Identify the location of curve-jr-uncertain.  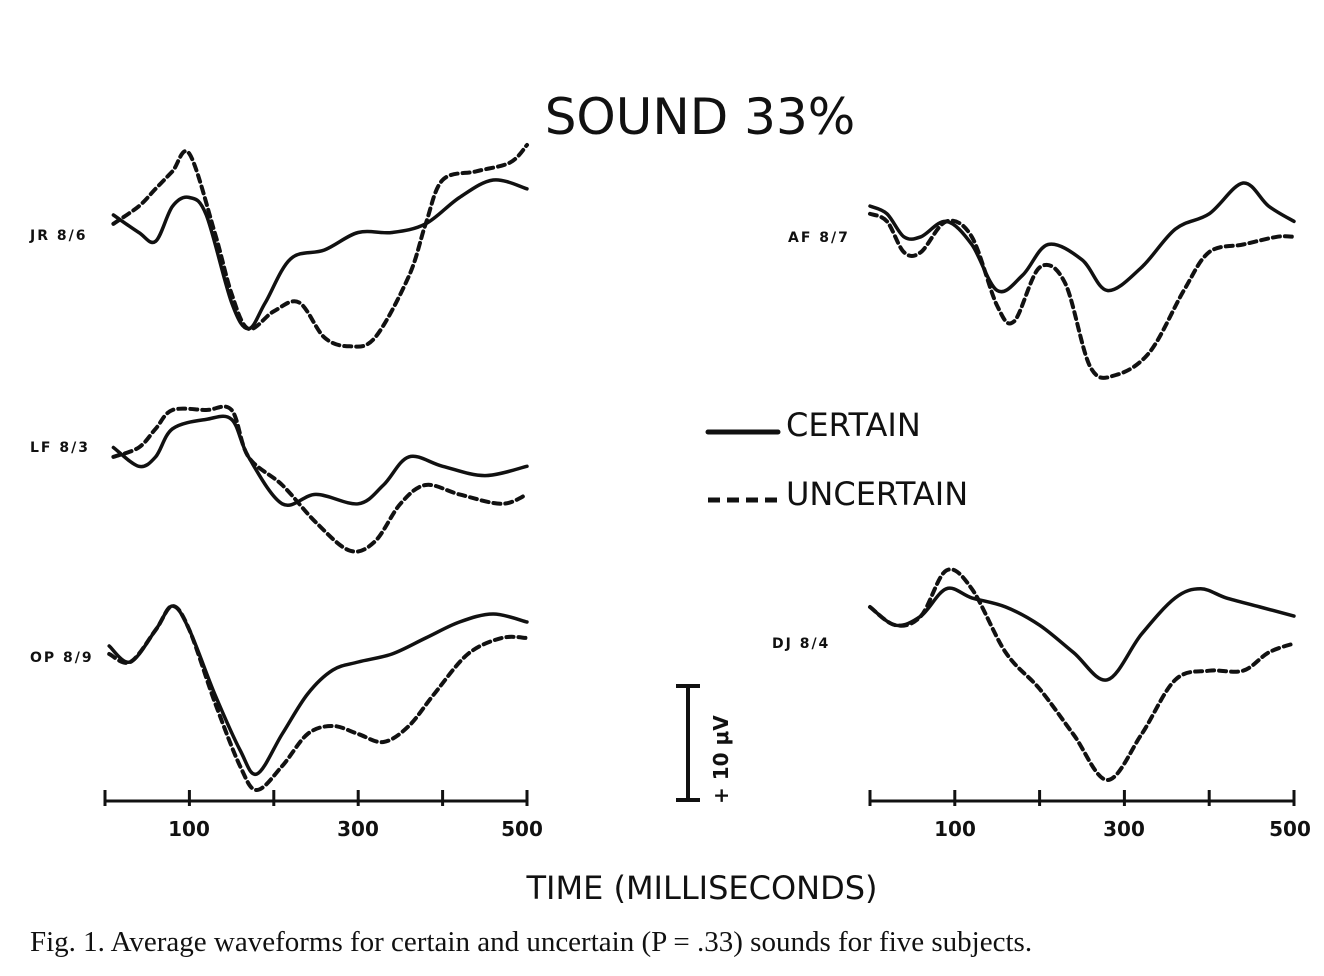
(320, 246).